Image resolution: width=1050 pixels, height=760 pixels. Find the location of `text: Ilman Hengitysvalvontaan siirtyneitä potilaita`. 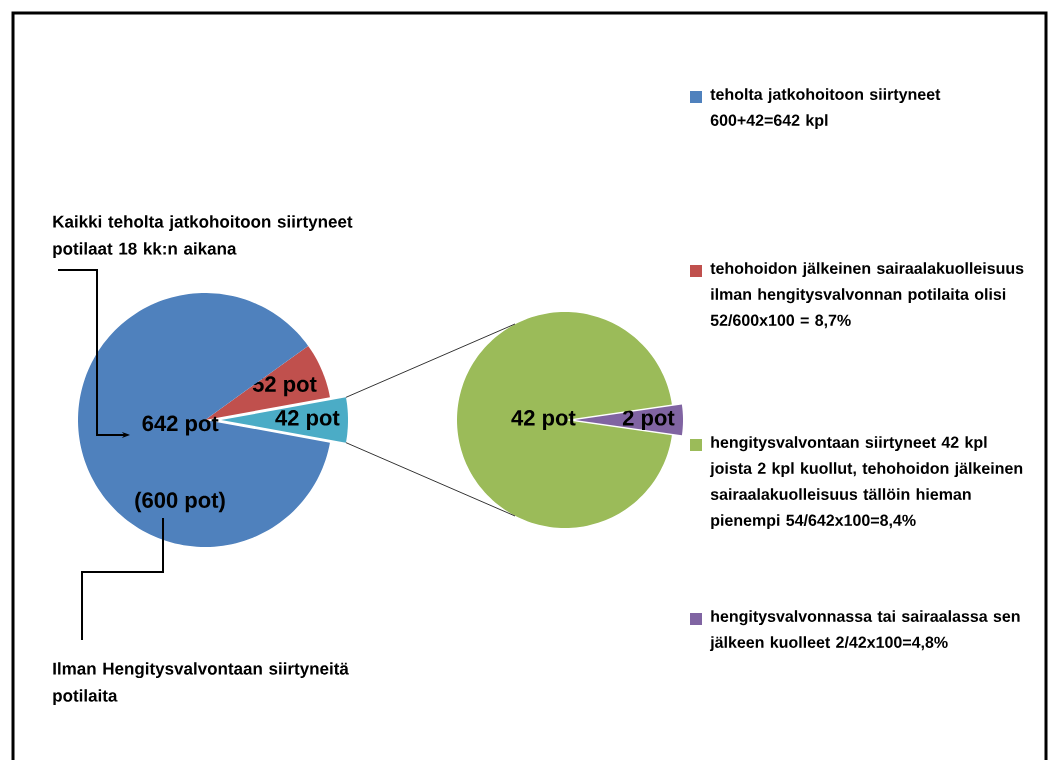

text: Ilman Hengitysvalvontaan siirtyneitä potilaita is located at coordinates (201, 684).